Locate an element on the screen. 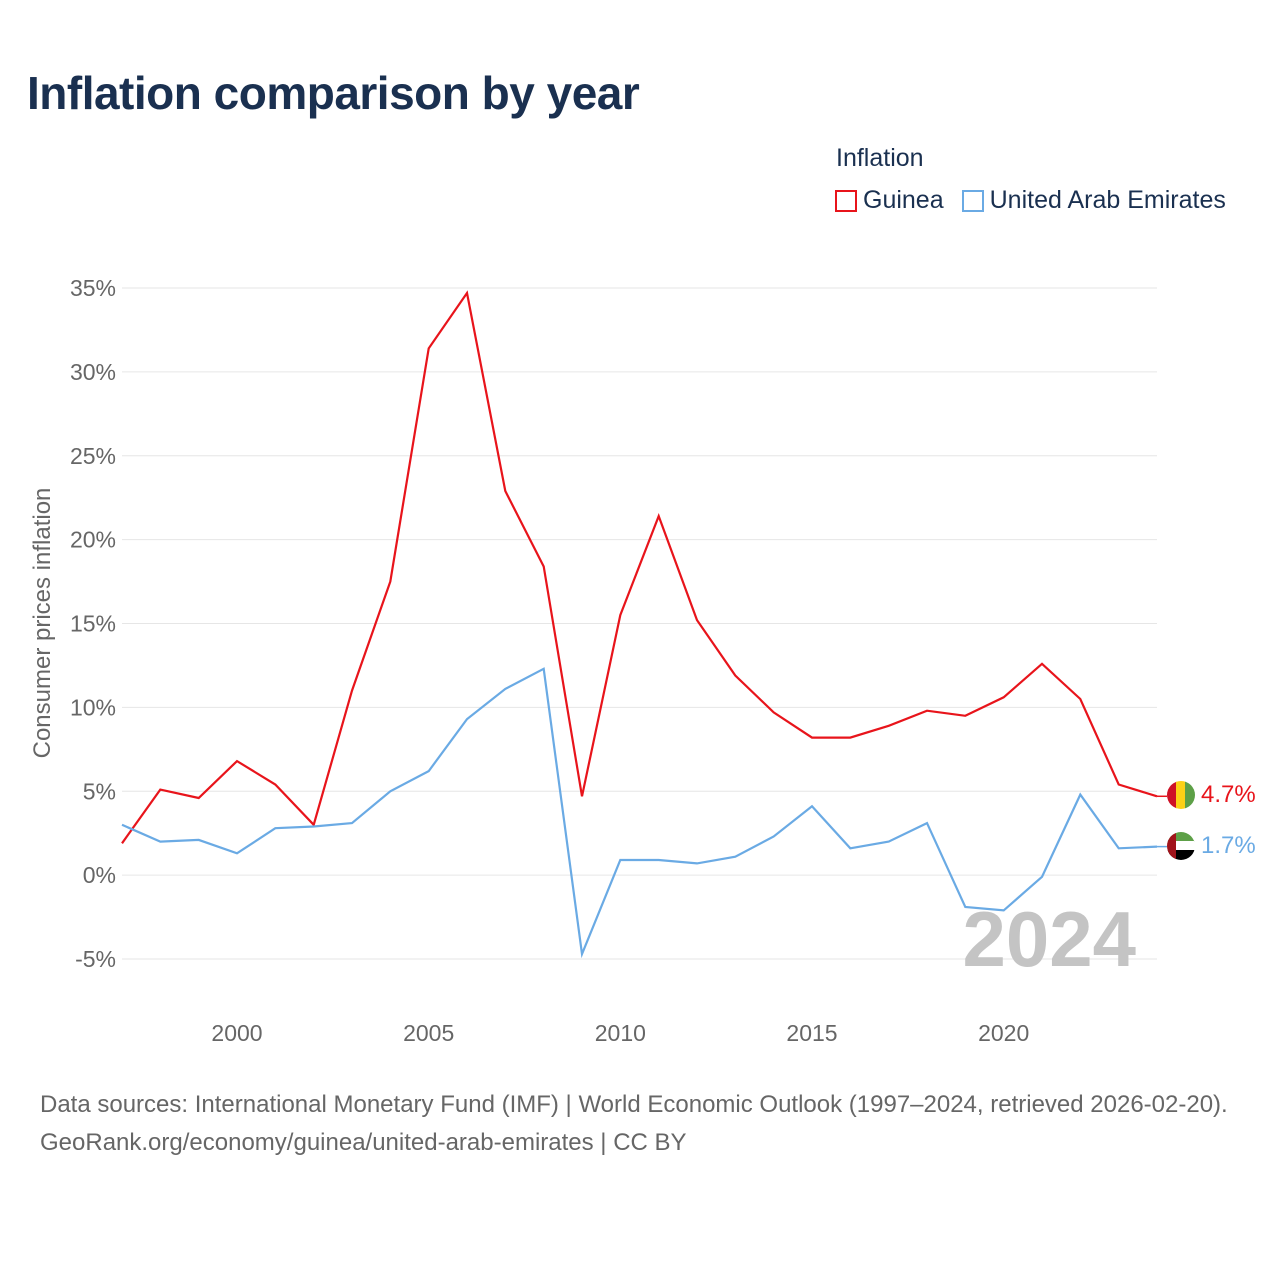 This screenshot has height=1280, width=1280. y-tick-label: -5% is located at coordinates (95, 959).